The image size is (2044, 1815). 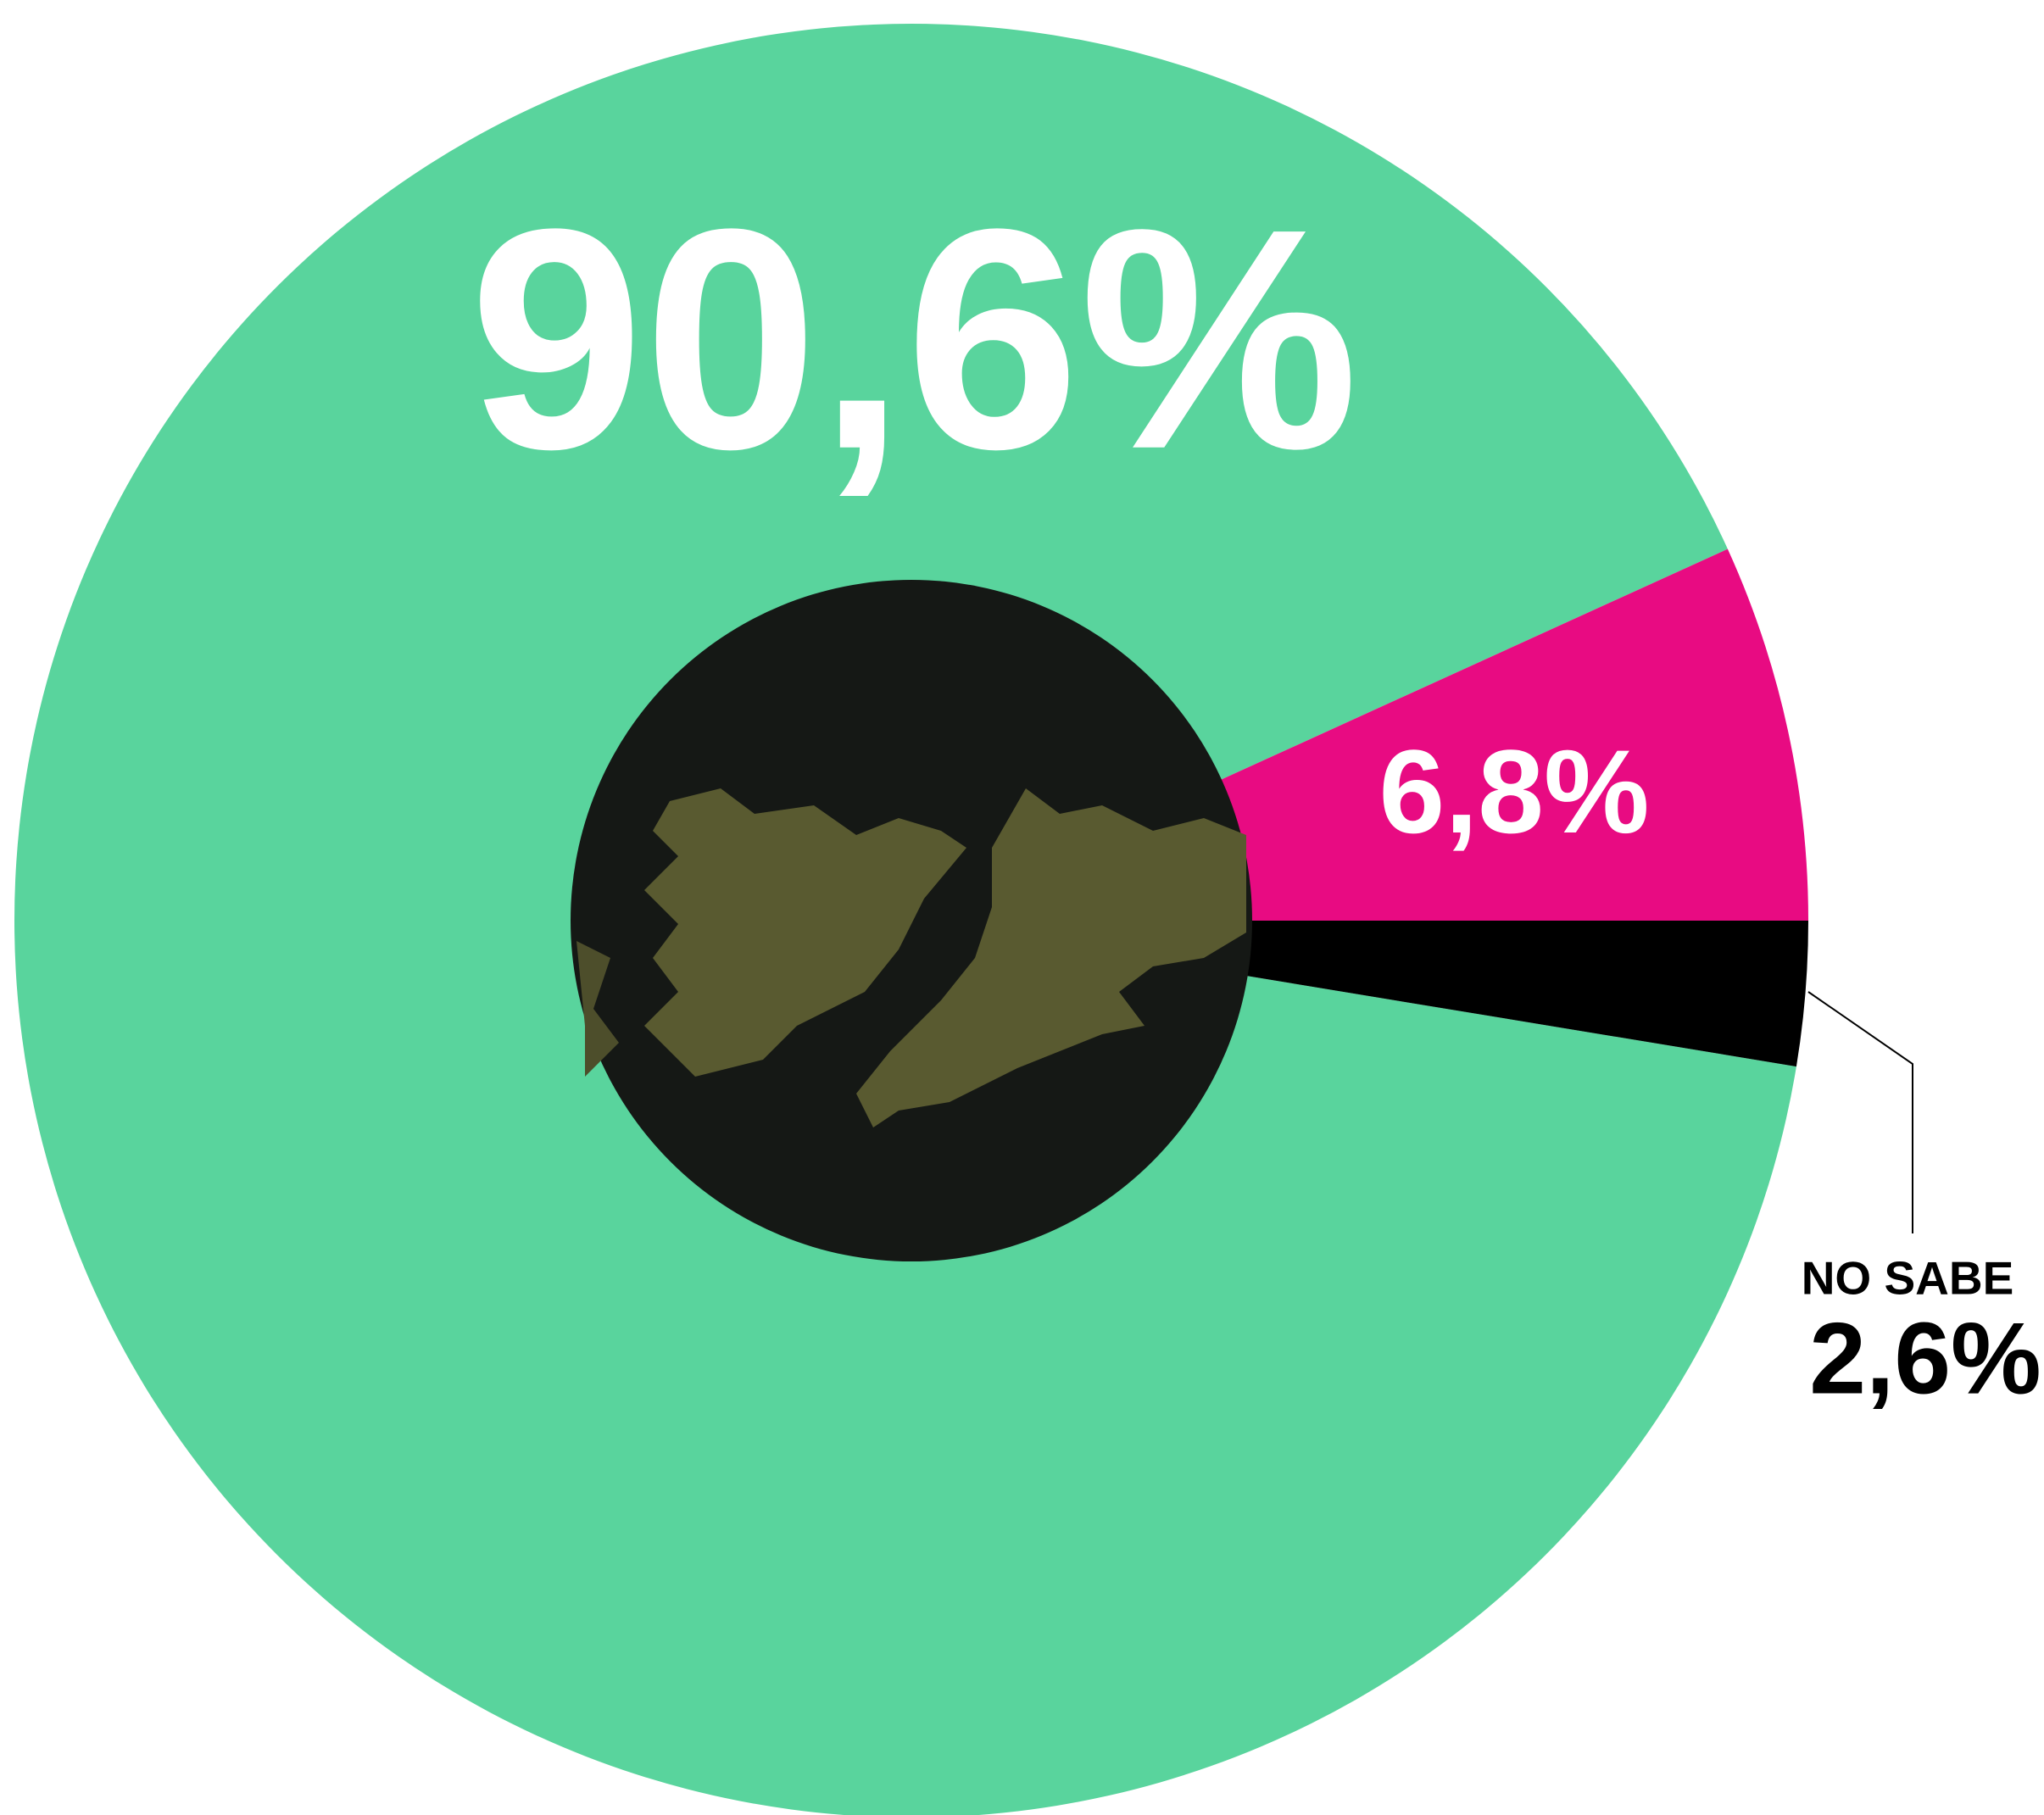 What do you see at coordinates (1860, 1112) in the screenshot?
I see `leader-line` at bounding box center [1860, 1112].